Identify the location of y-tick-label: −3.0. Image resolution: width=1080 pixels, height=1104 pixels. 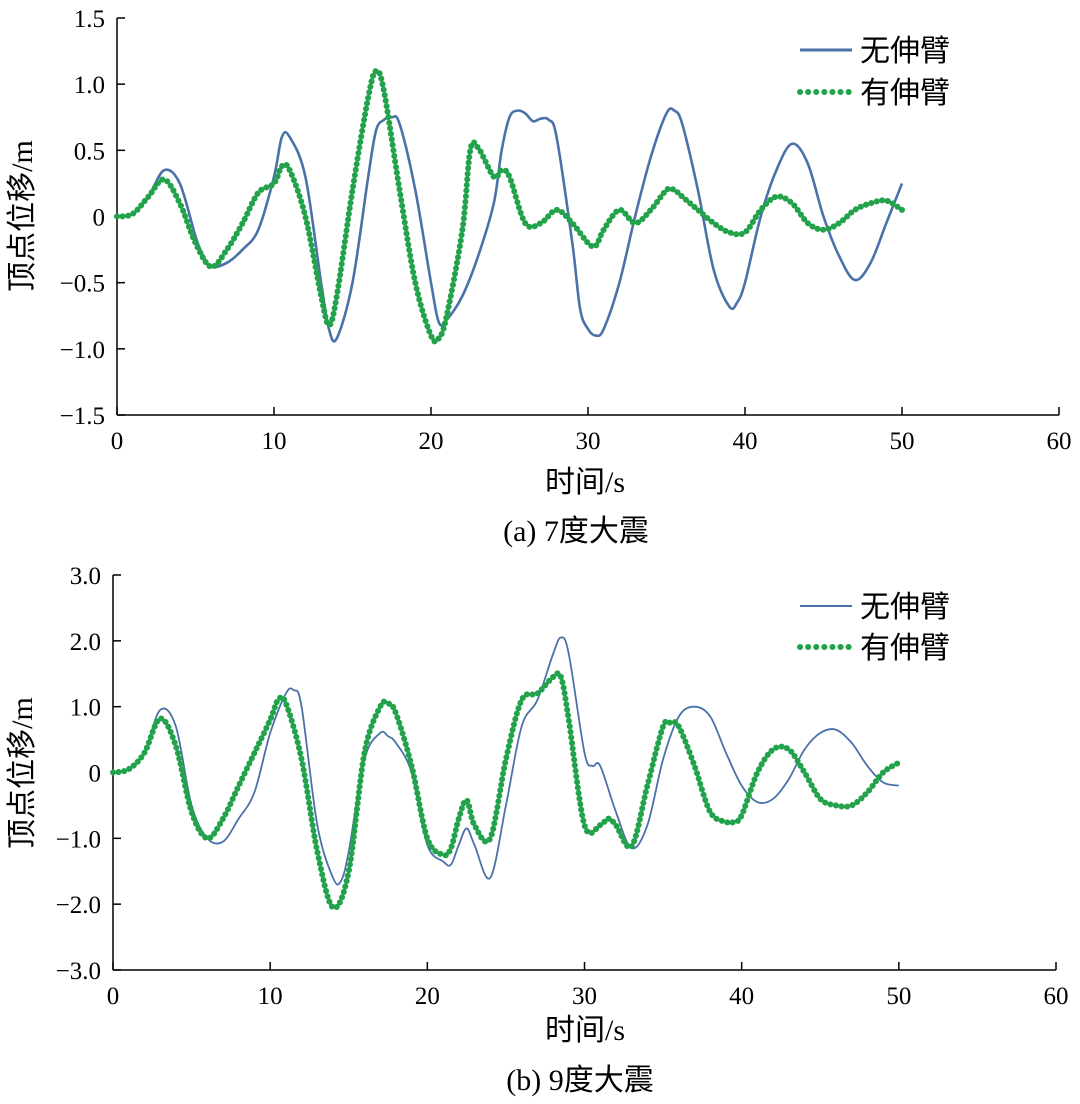
(78, 971).